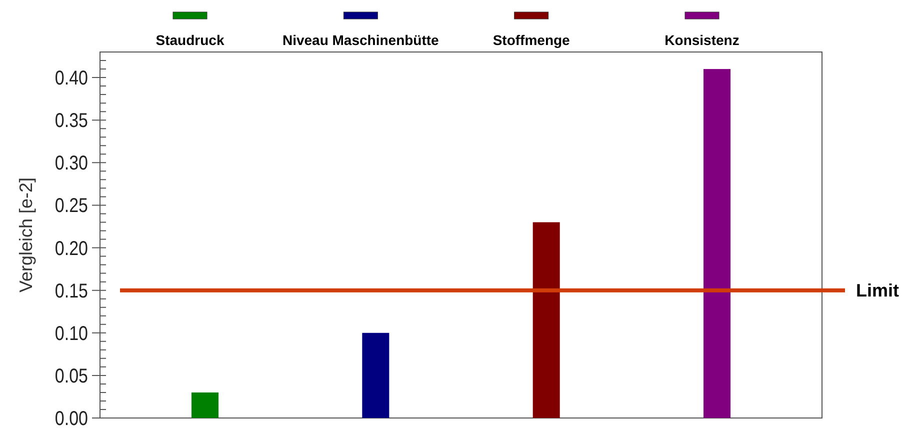 This screenshot has height=432, width=914. What do you see at coordinates (71, 248) in the screenshot?
I see `y-tick-label: 0.20` at bounding box center [71, 248].